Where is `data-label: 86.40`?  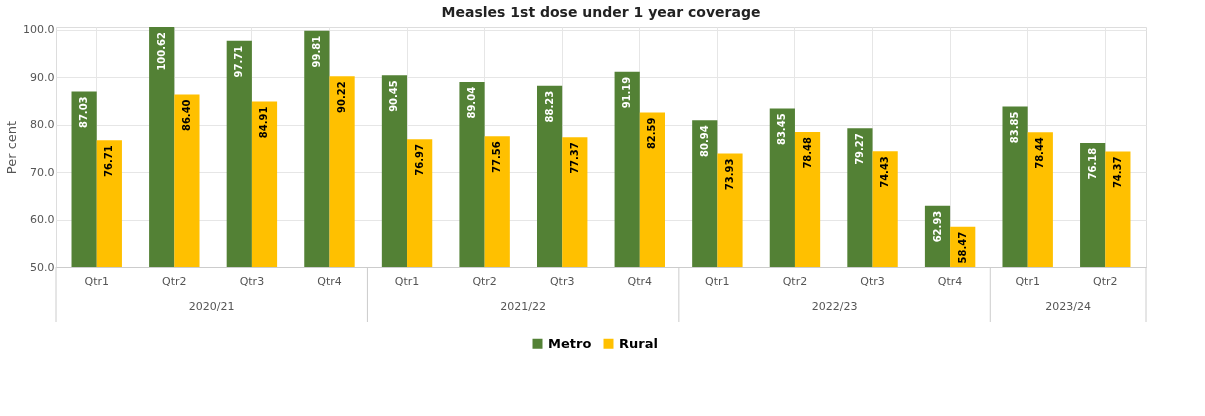 data-label: 86.40 is located at coordinates (186, 115).